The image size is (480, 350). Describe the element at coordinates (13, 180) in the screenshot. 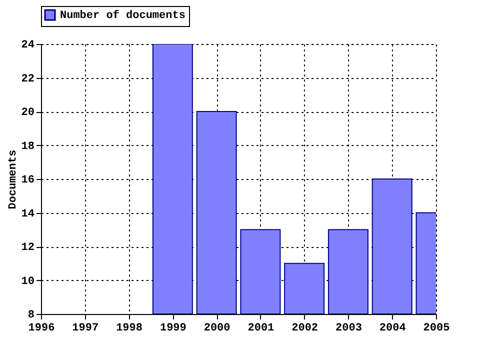

I see `y-axis-title: Documents` at that location.